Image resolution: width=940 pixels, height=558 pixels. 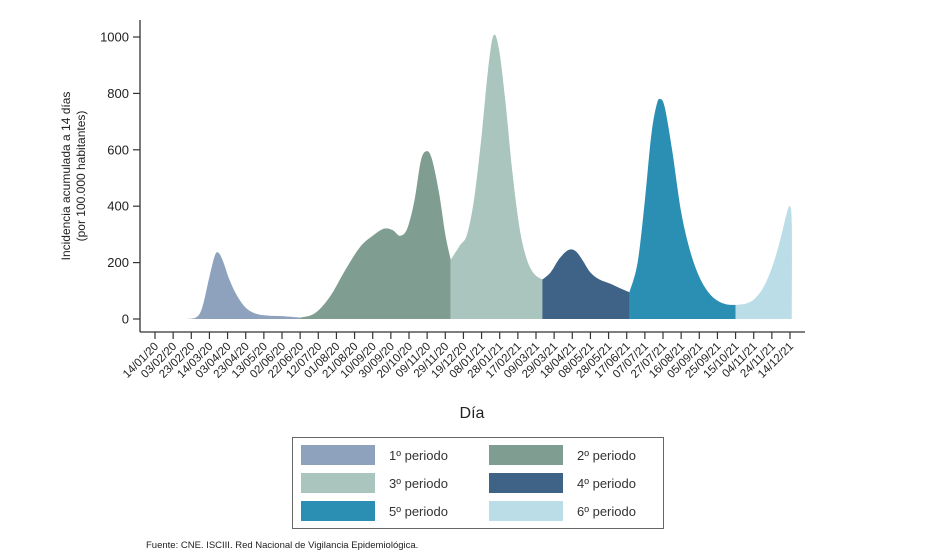 I want to click on y-tick-label: 600, so click(x=118, y=149).